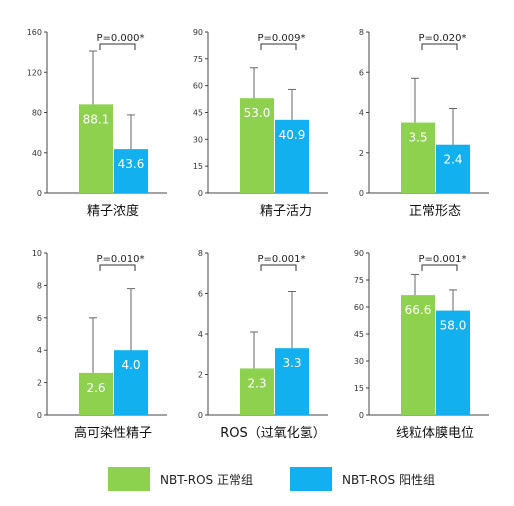 Image resolution: width=514 pixels, height=506 pixels. What do you see at coordinates (113, 211) in the screenshot?
I see `chart-category-title: 精子浓度` at bounding box center [113, 211].